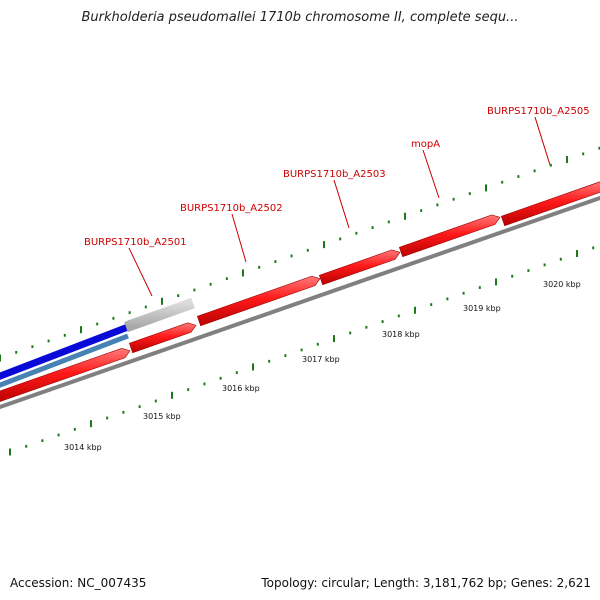  What do you see at coordinates (321, 359) in the screenshot?
I see `scale-label: 3017 kbp` at bounding box center [321, 359].